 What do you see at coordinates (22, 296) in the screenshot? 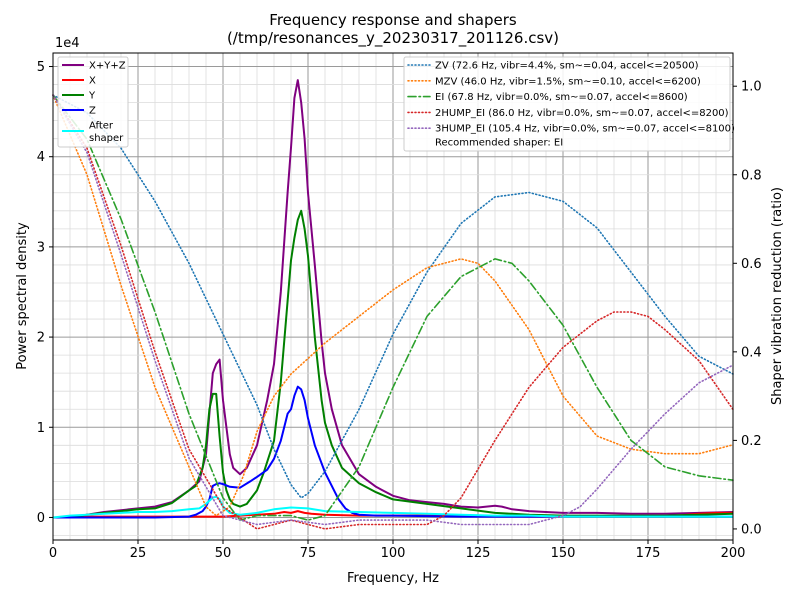
I see `y-axis-label: Power spectral density` at bounding box center [22, 296].